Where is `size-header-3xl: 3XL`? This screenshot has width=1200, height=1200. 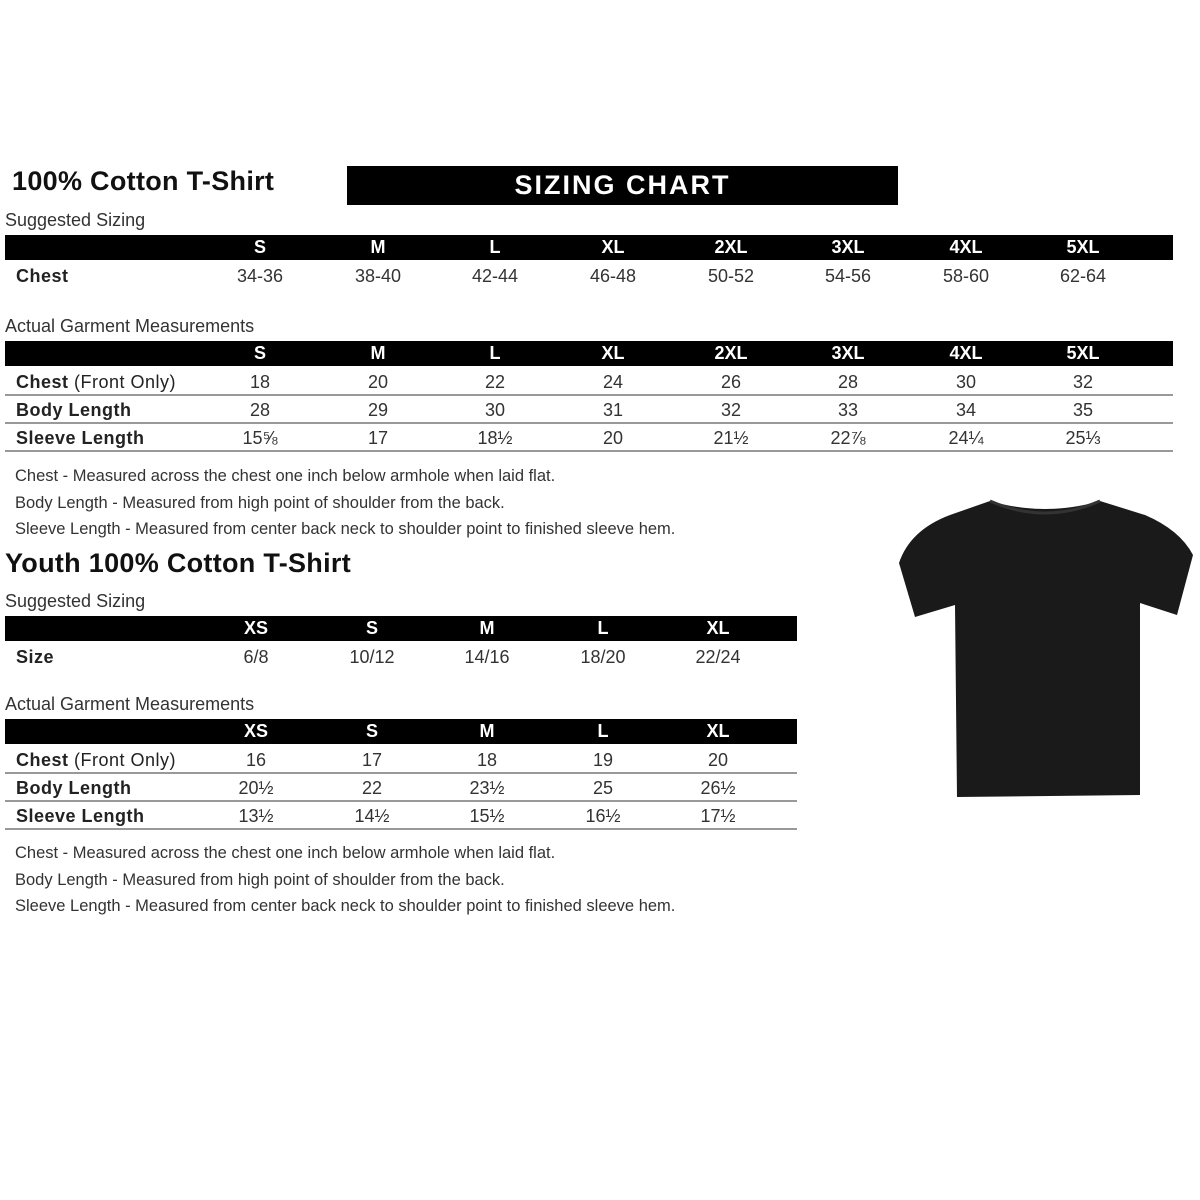
size-header-3xl: 3XL is located at coordinates (848, 247).